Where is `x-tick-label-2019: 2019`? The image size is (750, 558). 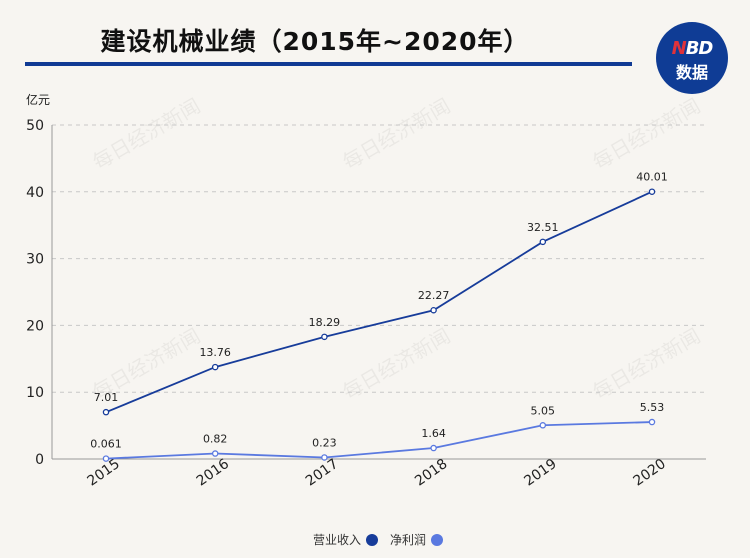 x-tick-label-2019: 2019 is located at coordinates (540, 473).